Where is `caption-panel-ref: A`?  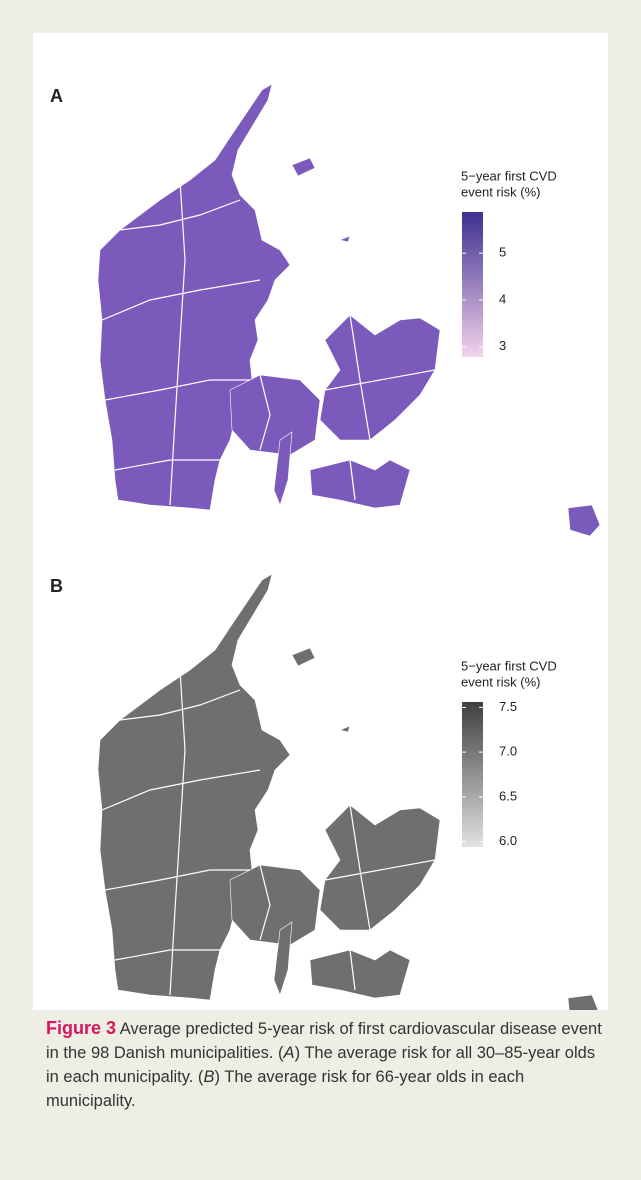 caption-panel-ref: A is located at coordinates (289, 1053).